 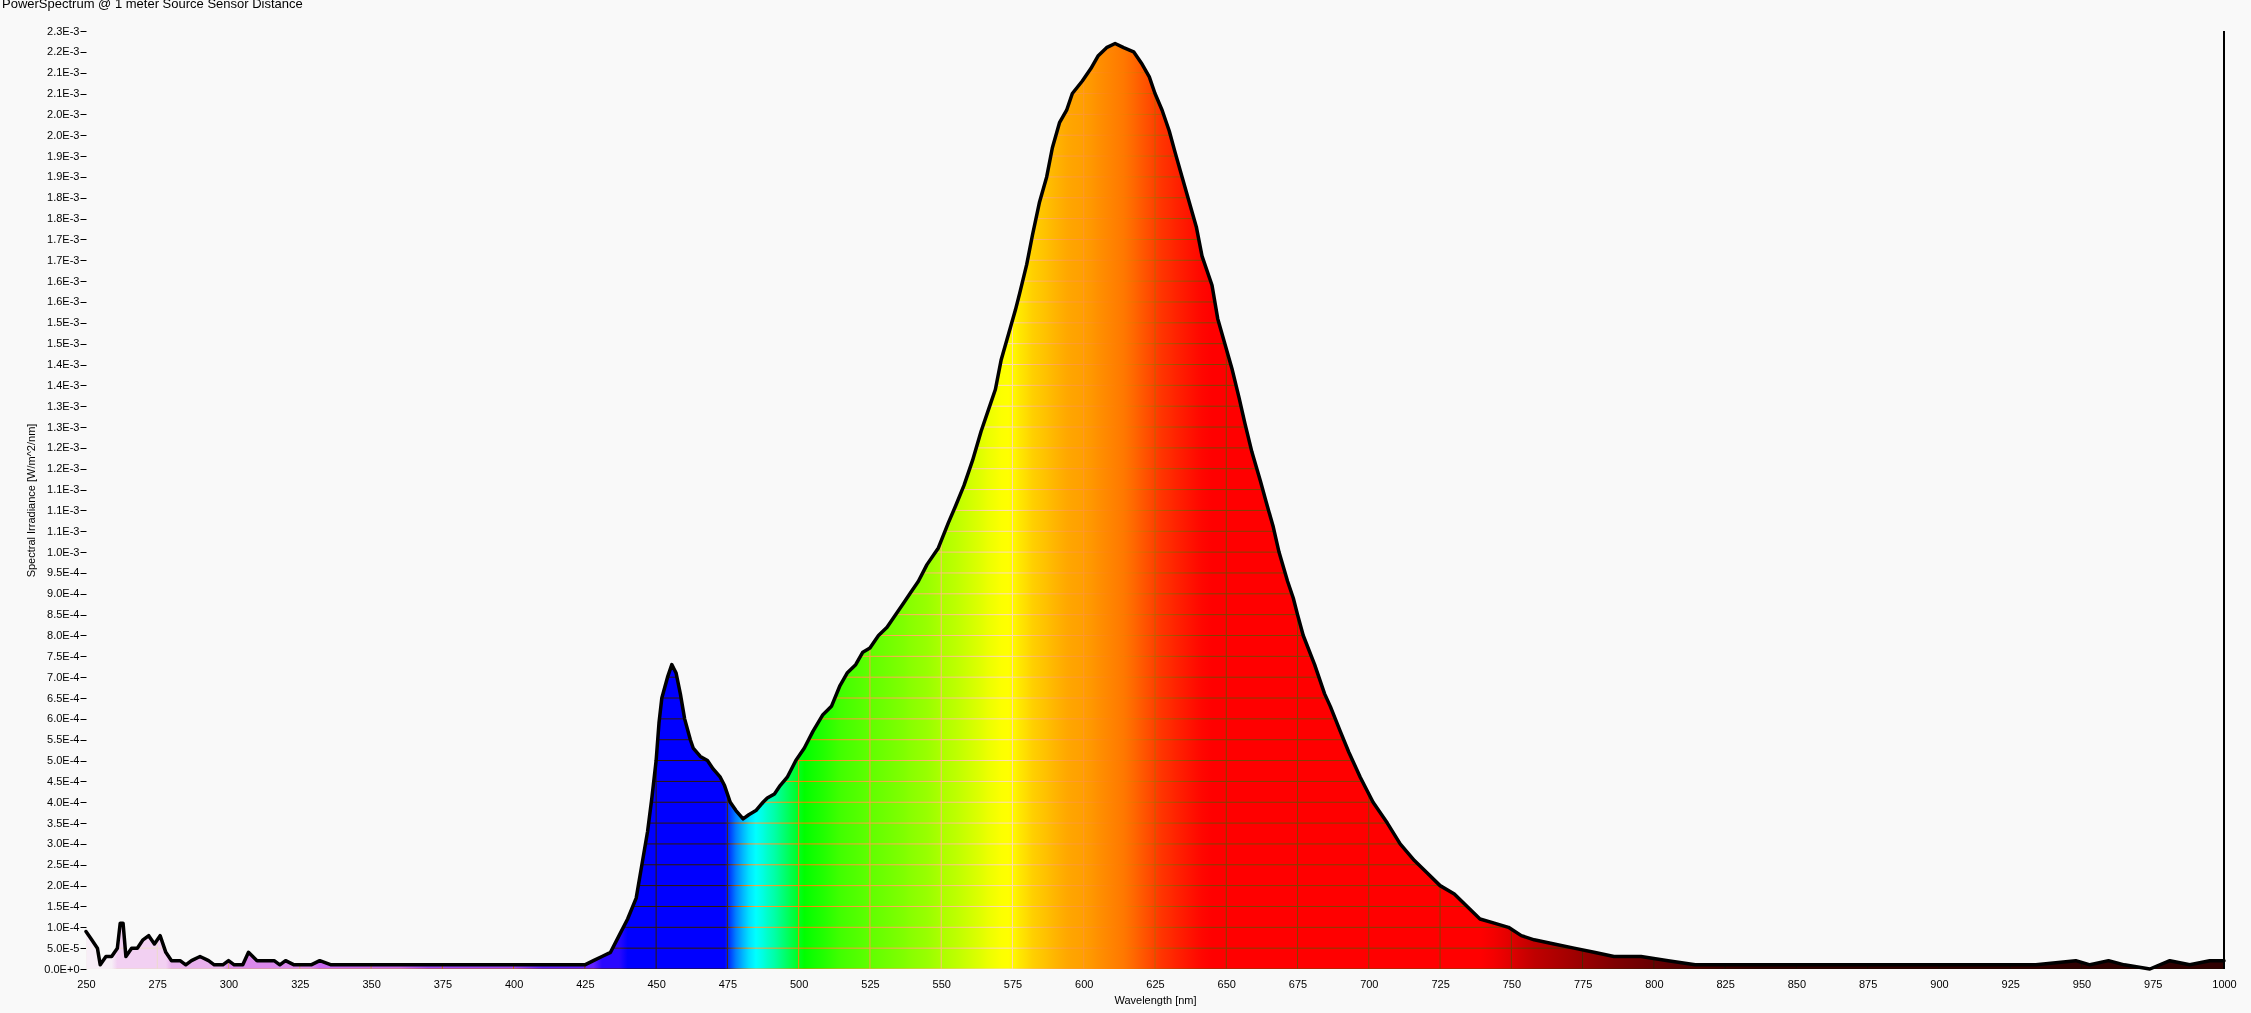 What do you see at coordinates (63, 655) in the screenshot?
I see `y-tick-label: 7.5E-4` at bounding box center [63, 655].